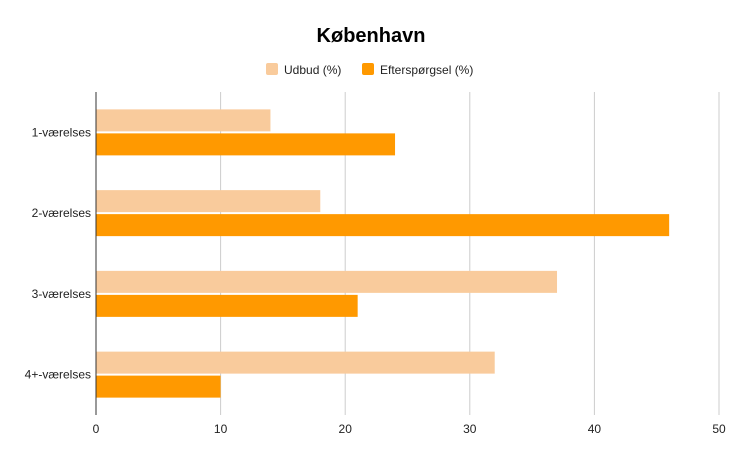 Image resolution: width=743 pixels, height=459 pixels. What do you see at coordinates (61, 132) in the screenshot?
I see `y-category-label: 1-værelses` at bounding box center [61, 132].